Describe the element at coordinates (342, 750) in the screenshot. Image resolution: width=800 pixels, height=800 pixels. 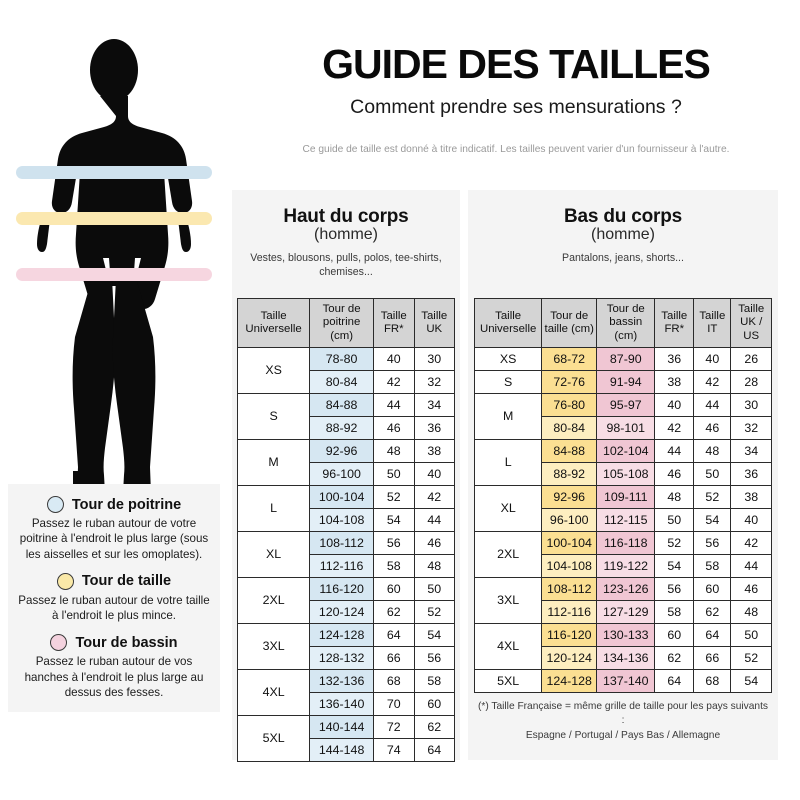
I see `cell-value: 144-148` at that location.